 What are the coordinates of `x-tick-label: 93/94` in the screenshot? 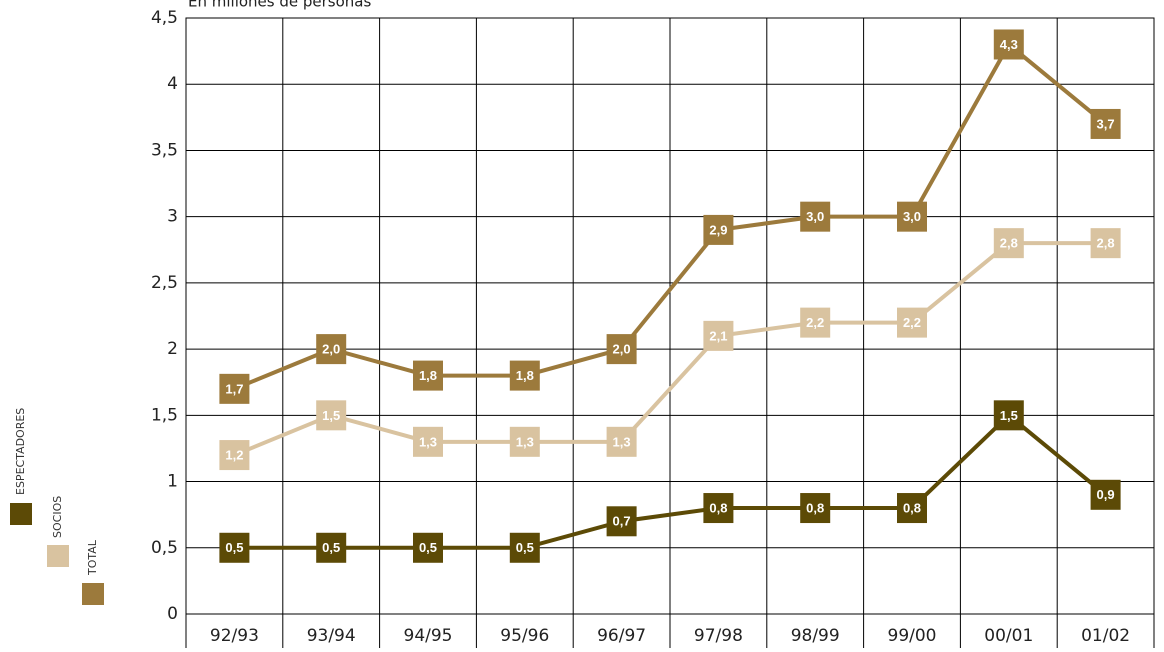 It's located at (331, 636).